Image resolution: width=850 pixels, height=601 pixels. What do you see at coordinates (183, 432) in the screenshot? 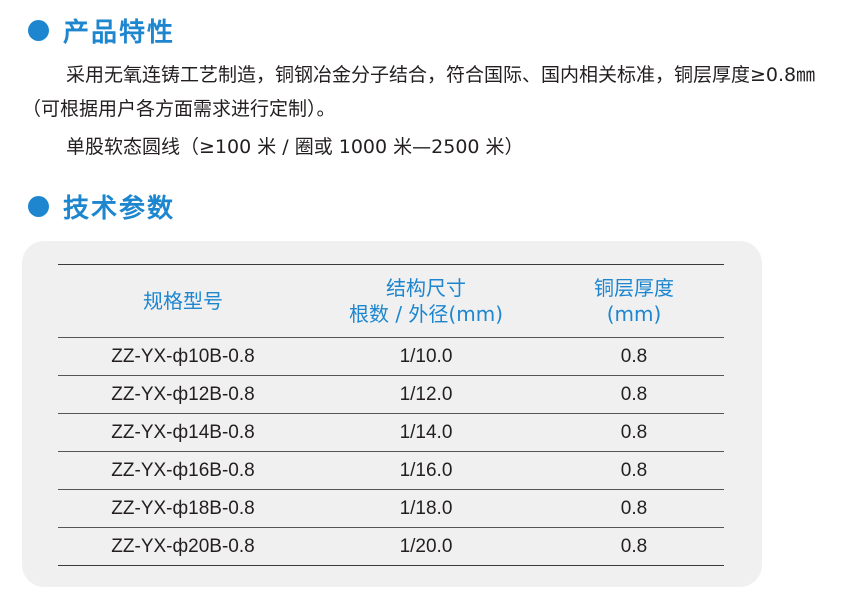
I see `cell-spec: ZZ-YX-ф14B-0.8` at bounding box center [183, 432].